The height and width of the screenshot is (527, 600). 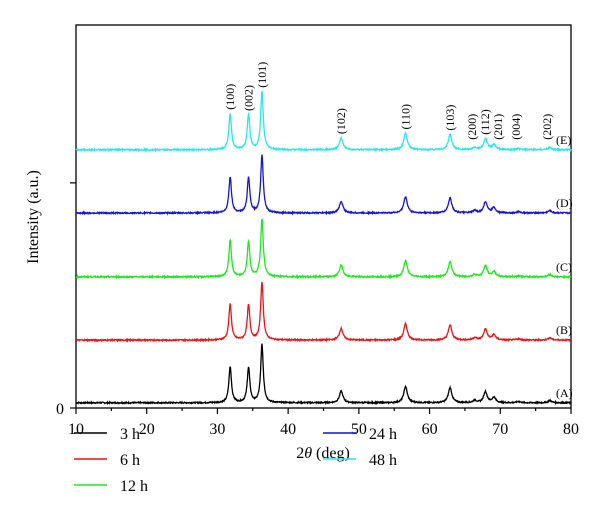 I want to click on peak-label: (002), so click(x=249, y=98).